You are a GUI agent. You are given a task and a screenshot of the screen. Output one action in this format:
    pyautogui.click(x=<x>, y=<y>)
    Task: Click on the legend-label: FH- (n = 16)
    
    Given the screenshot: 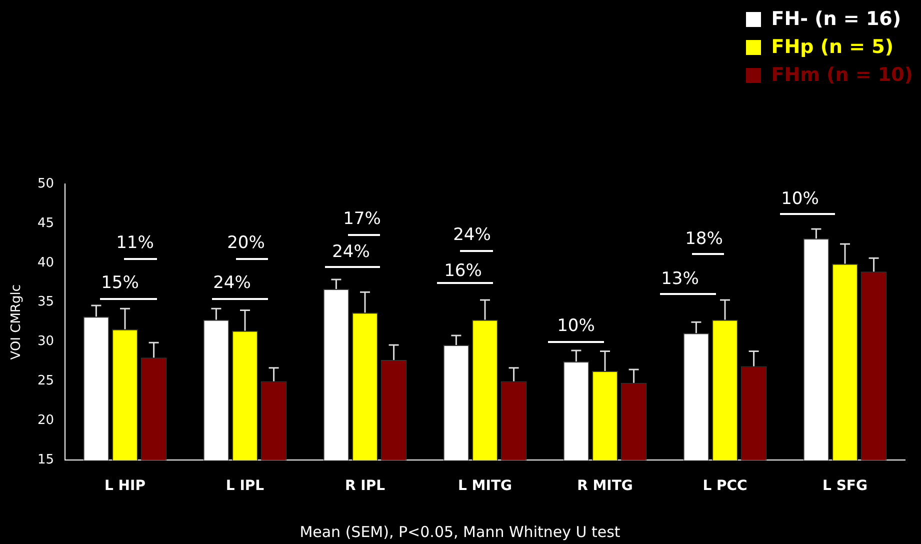 What is the action you would take?
    pyautogui.click(x=836, y=19)
    